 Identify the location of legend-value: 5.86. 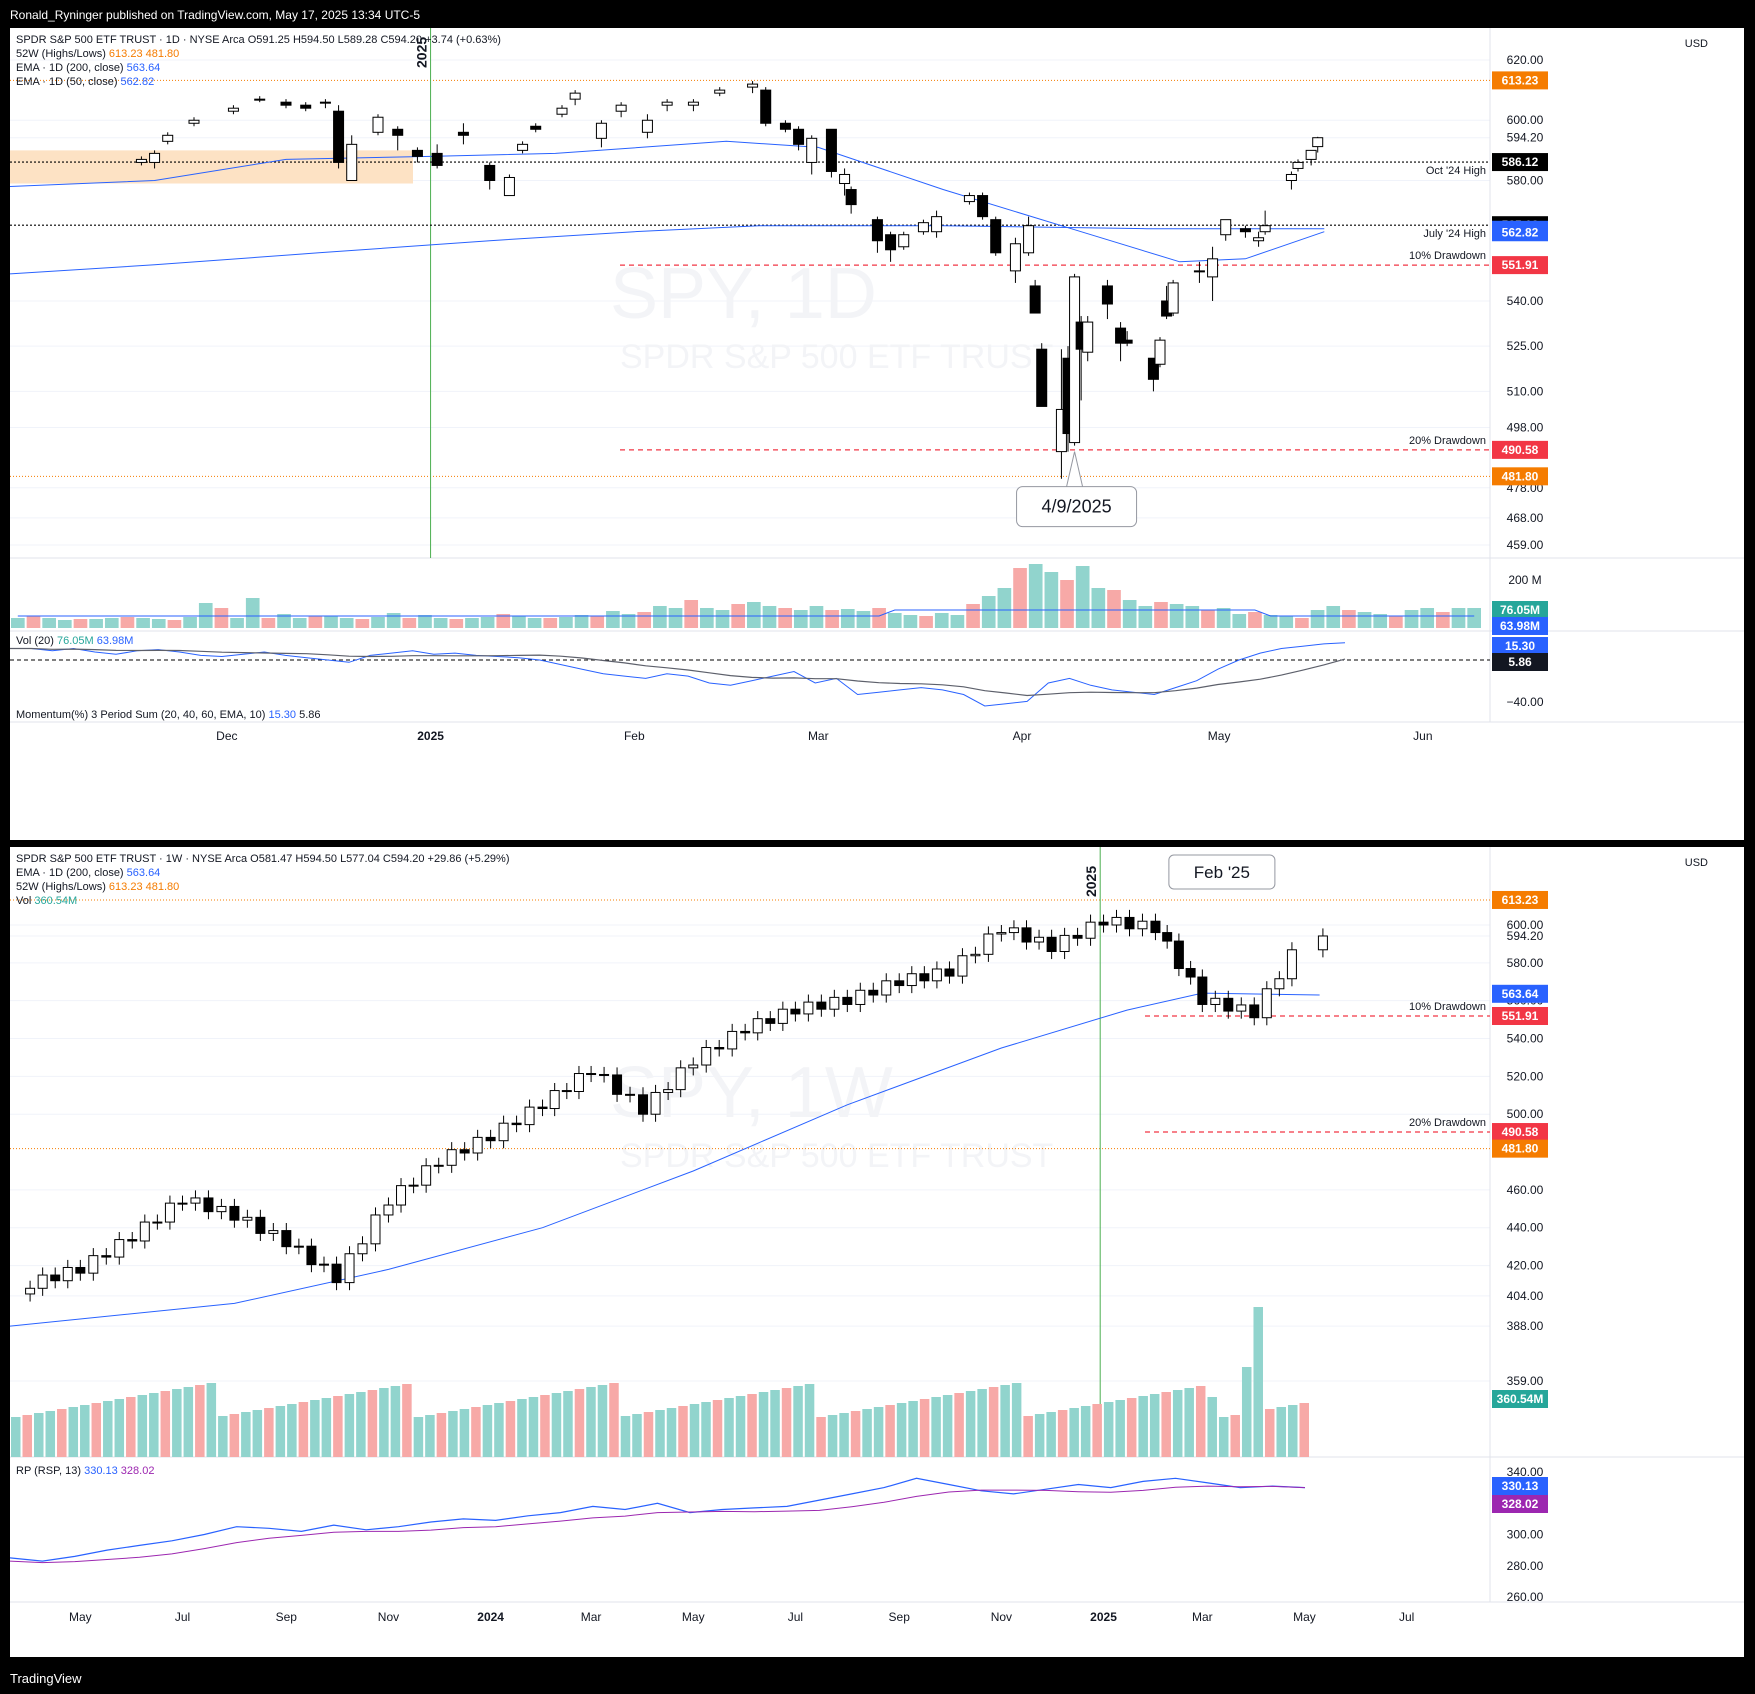
(310, 715).